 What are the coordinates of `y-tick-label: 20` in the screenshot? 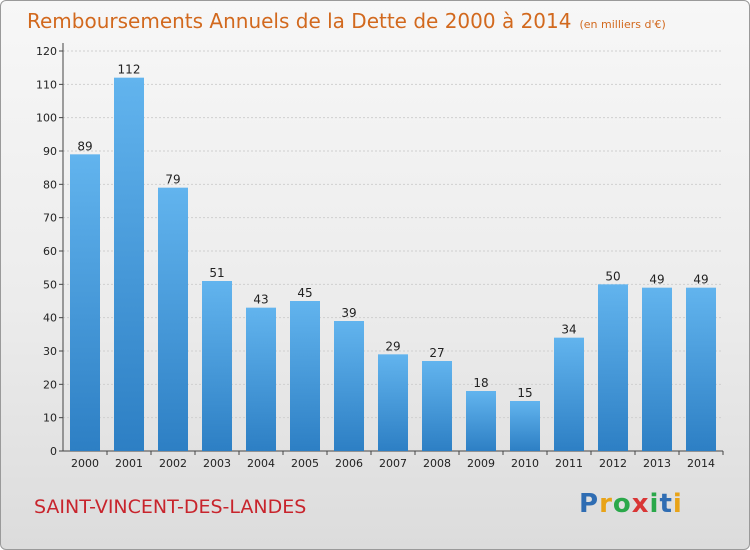 It's located at (50, 384).